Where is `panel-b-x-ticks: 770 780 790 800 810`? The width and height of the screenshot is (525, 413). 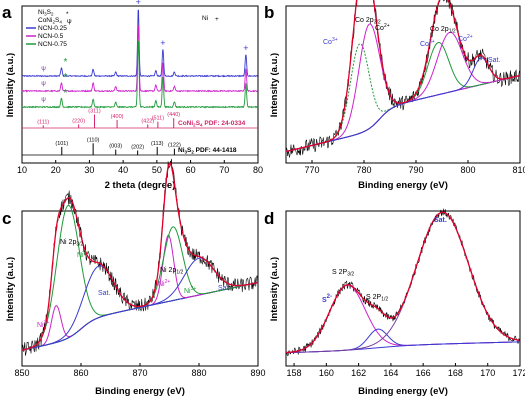 panel-b-x-ticks: 770 780 790 800 810 is located at coordinates (414, 167).